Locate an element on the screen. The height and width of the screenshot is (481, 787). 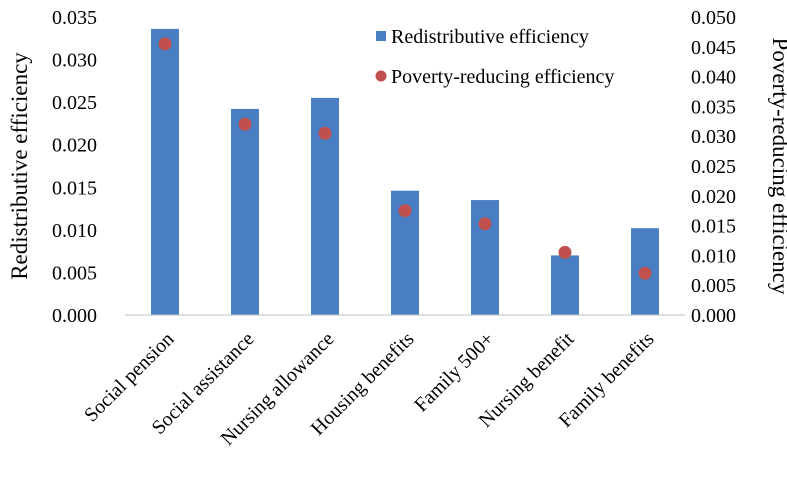
left-y-tick-label: 0.030 is located at coordinates (74, 61).